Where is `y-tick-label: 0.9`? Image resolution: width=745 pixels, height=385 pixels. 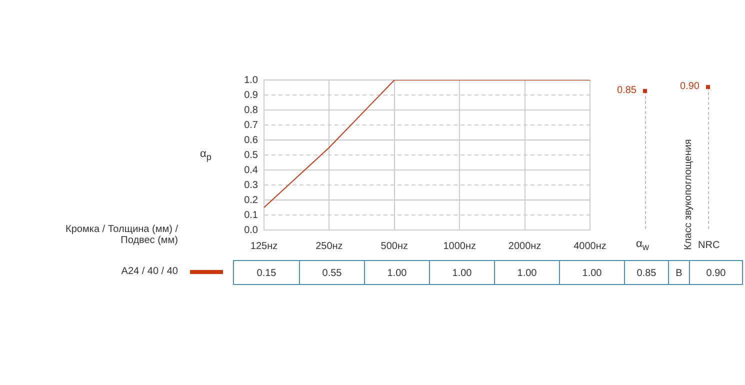 y-tick-label: 0.9 is located at coordinates (251, 95).